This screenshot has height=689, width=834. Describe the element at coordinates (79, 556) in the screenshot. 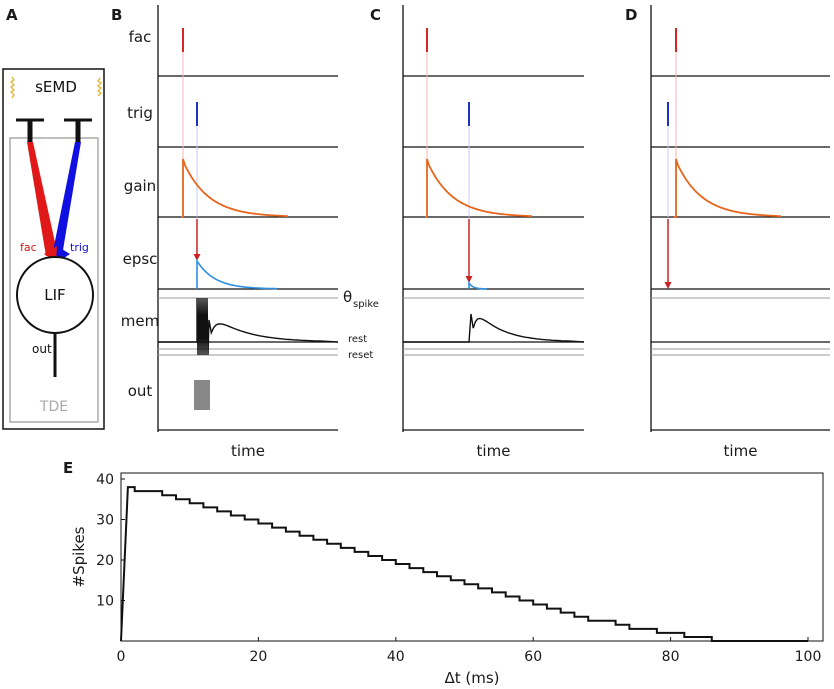

I see `chart-ylabel: #Spikes` at that location.